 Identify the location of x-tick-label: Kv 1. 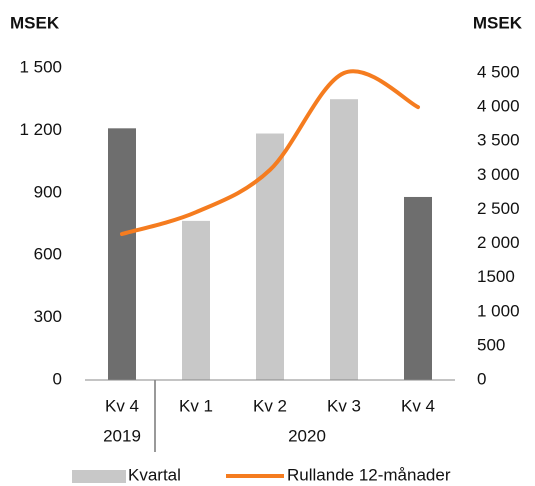
(196, 405).